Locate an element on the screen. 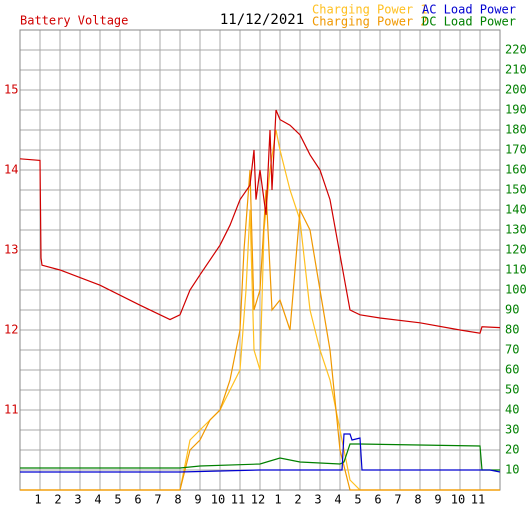 The width and height of the screenshot is (527, 510). legend-entry: Charging Power 2 is located at coordinates (370, 22).